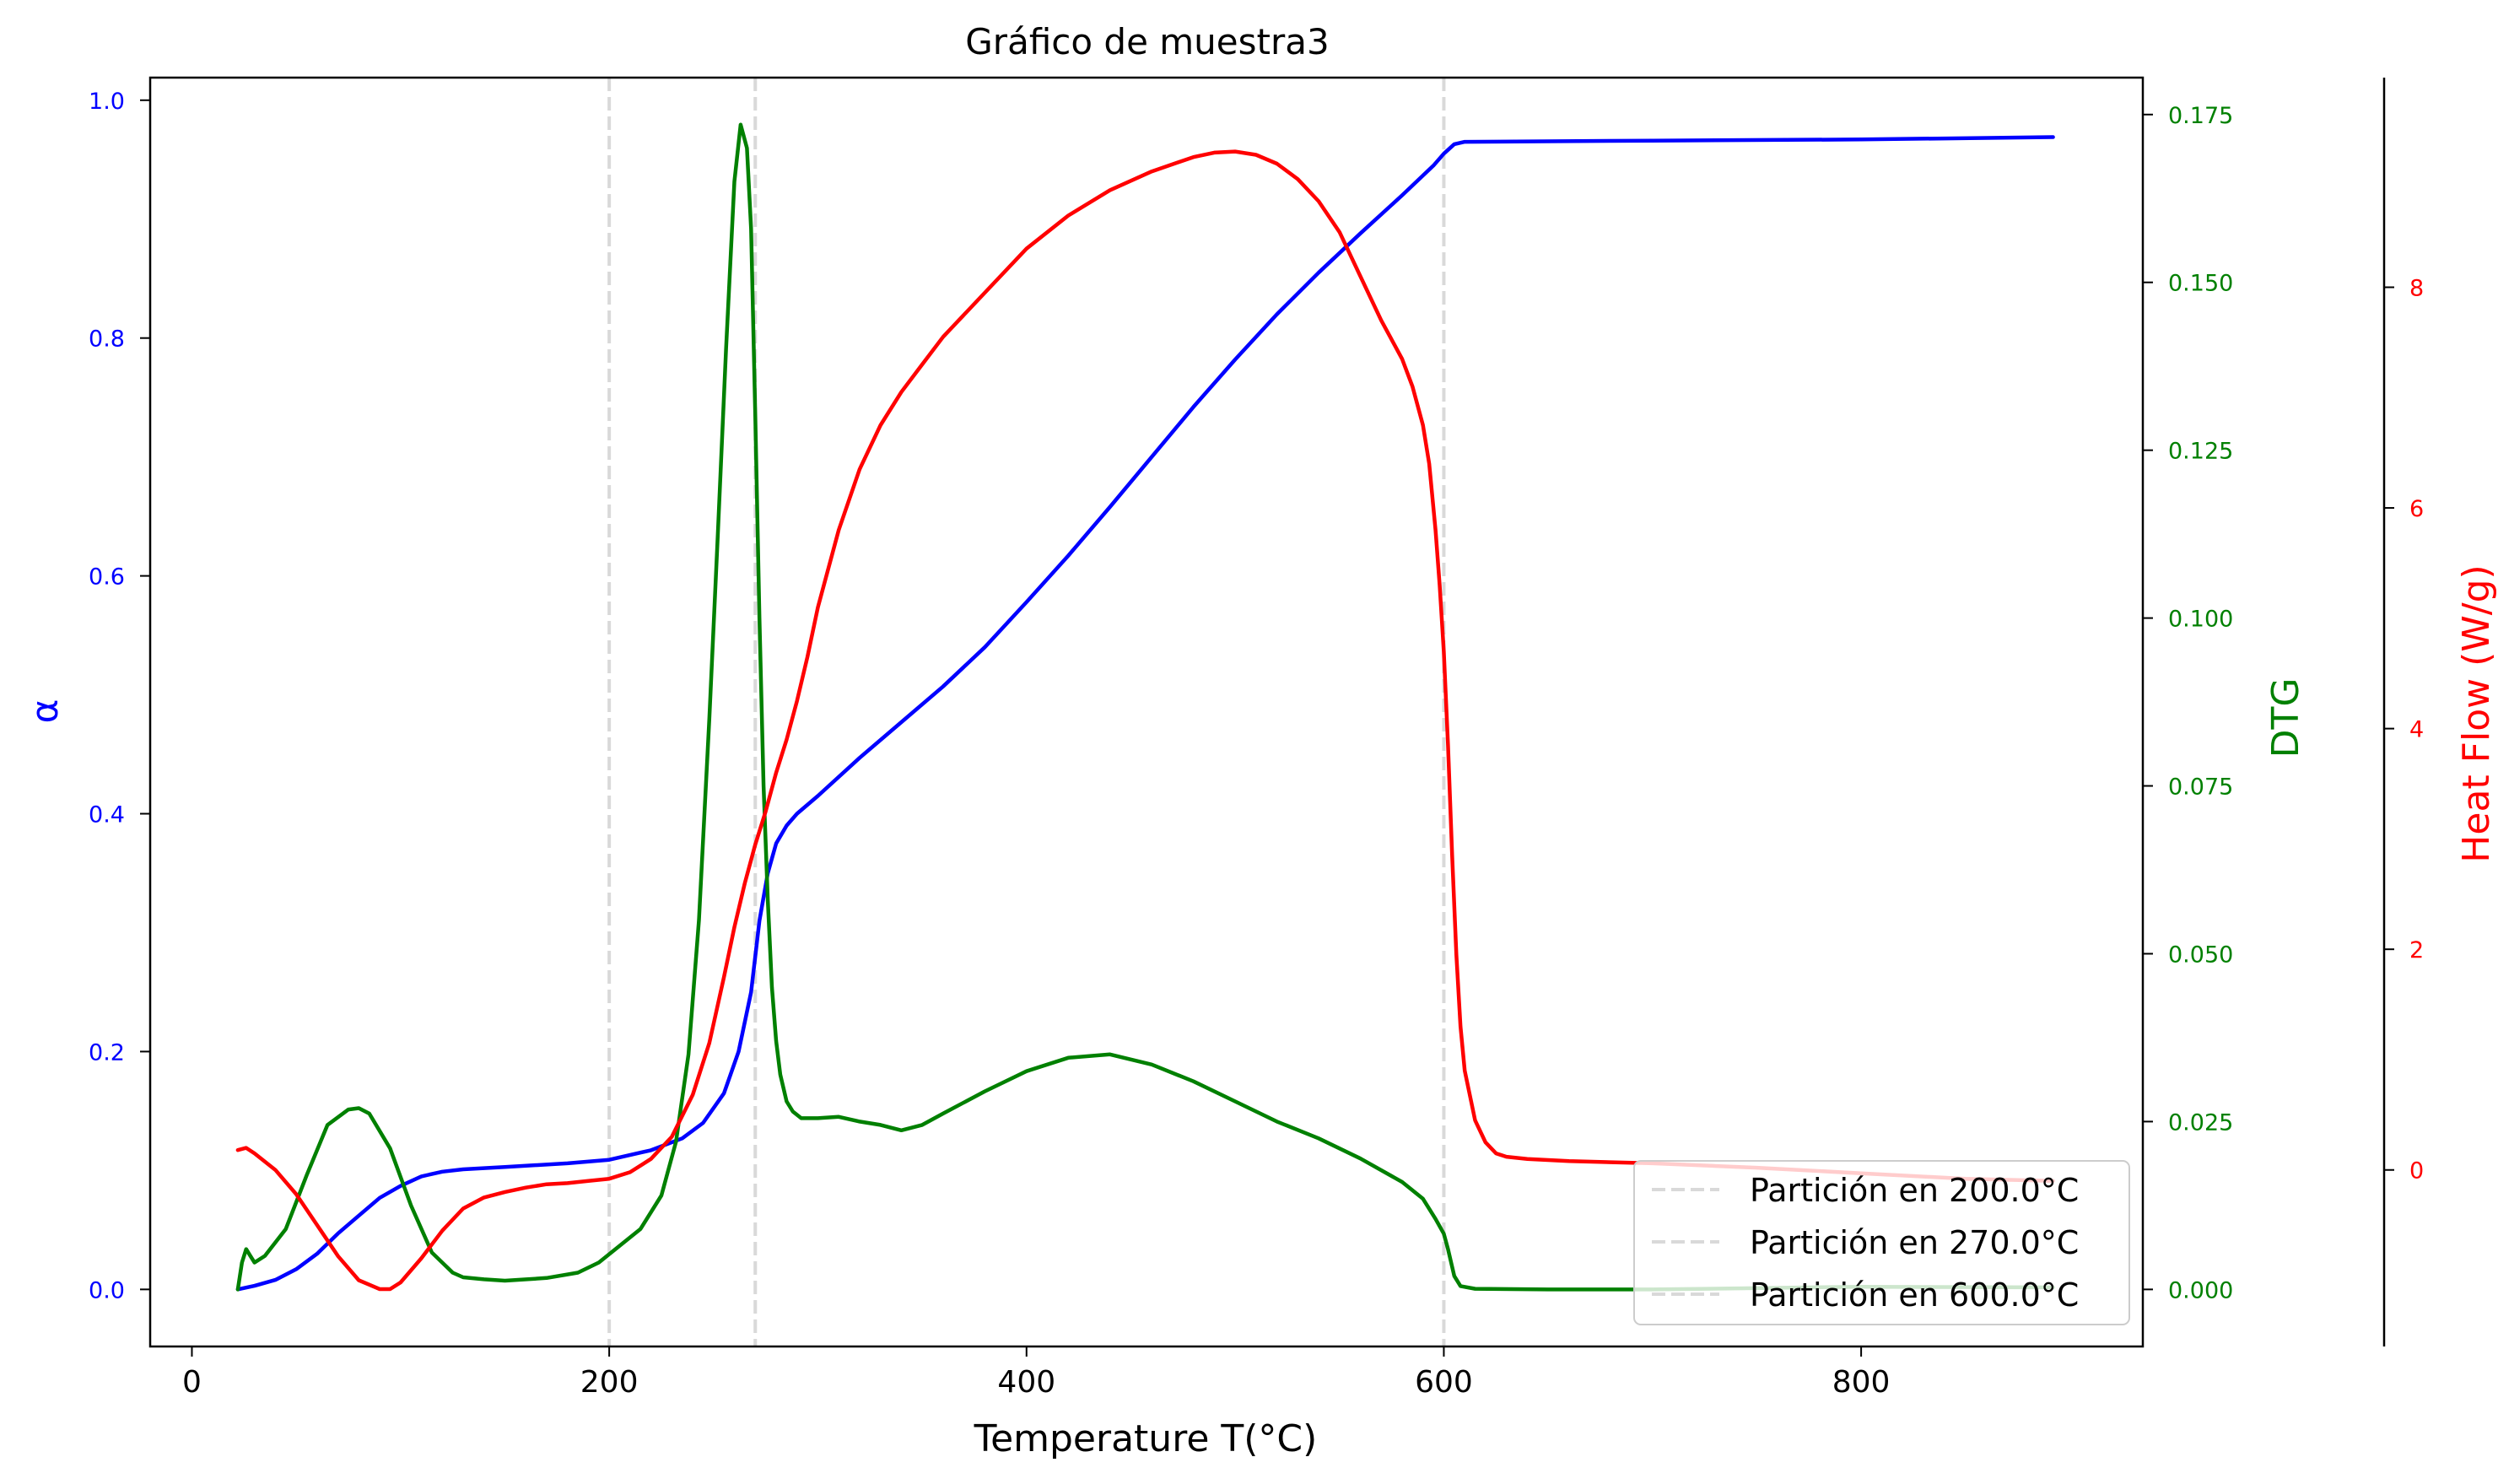 The height and width of the screenshot is (1484, 2498). Describe the element at coordinates (2286, 718) in the screenshot. I see `dtg-axis-label: DTG` at that location.